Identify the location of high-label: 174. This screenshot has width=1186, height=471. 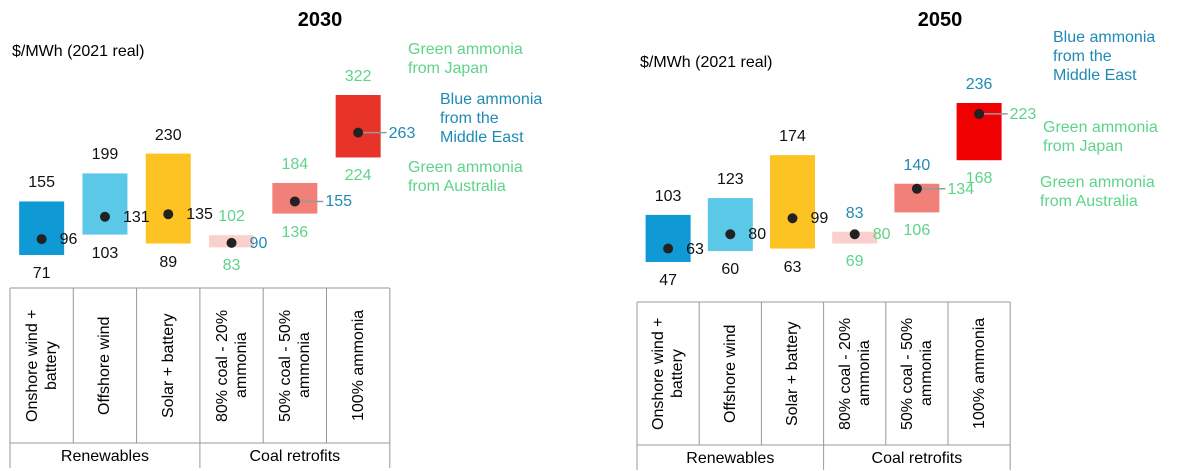
(792, 137).